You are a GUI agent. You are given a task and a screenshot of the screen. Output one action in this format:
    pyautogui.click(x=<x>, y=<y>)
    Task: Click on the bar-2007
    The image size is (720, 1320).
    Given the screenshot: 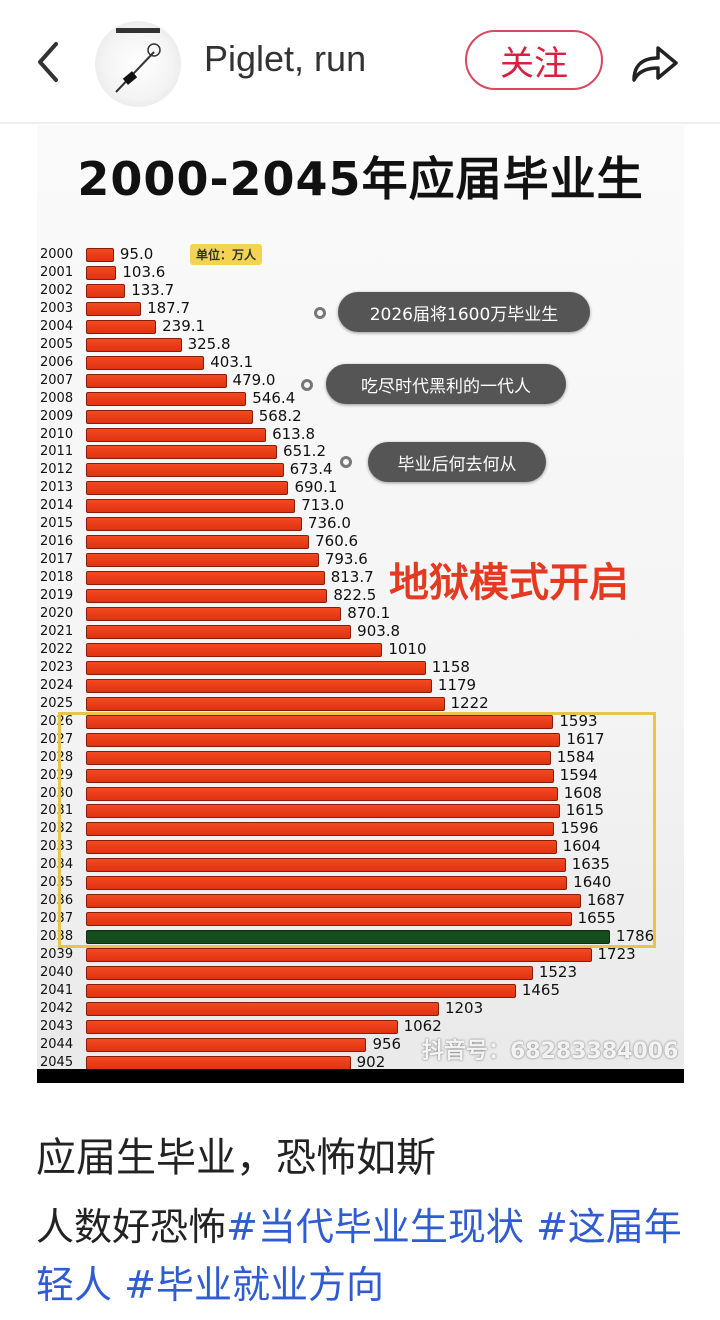 What is the action you would take?
    pyautogui.click(x=156, y=380)
    